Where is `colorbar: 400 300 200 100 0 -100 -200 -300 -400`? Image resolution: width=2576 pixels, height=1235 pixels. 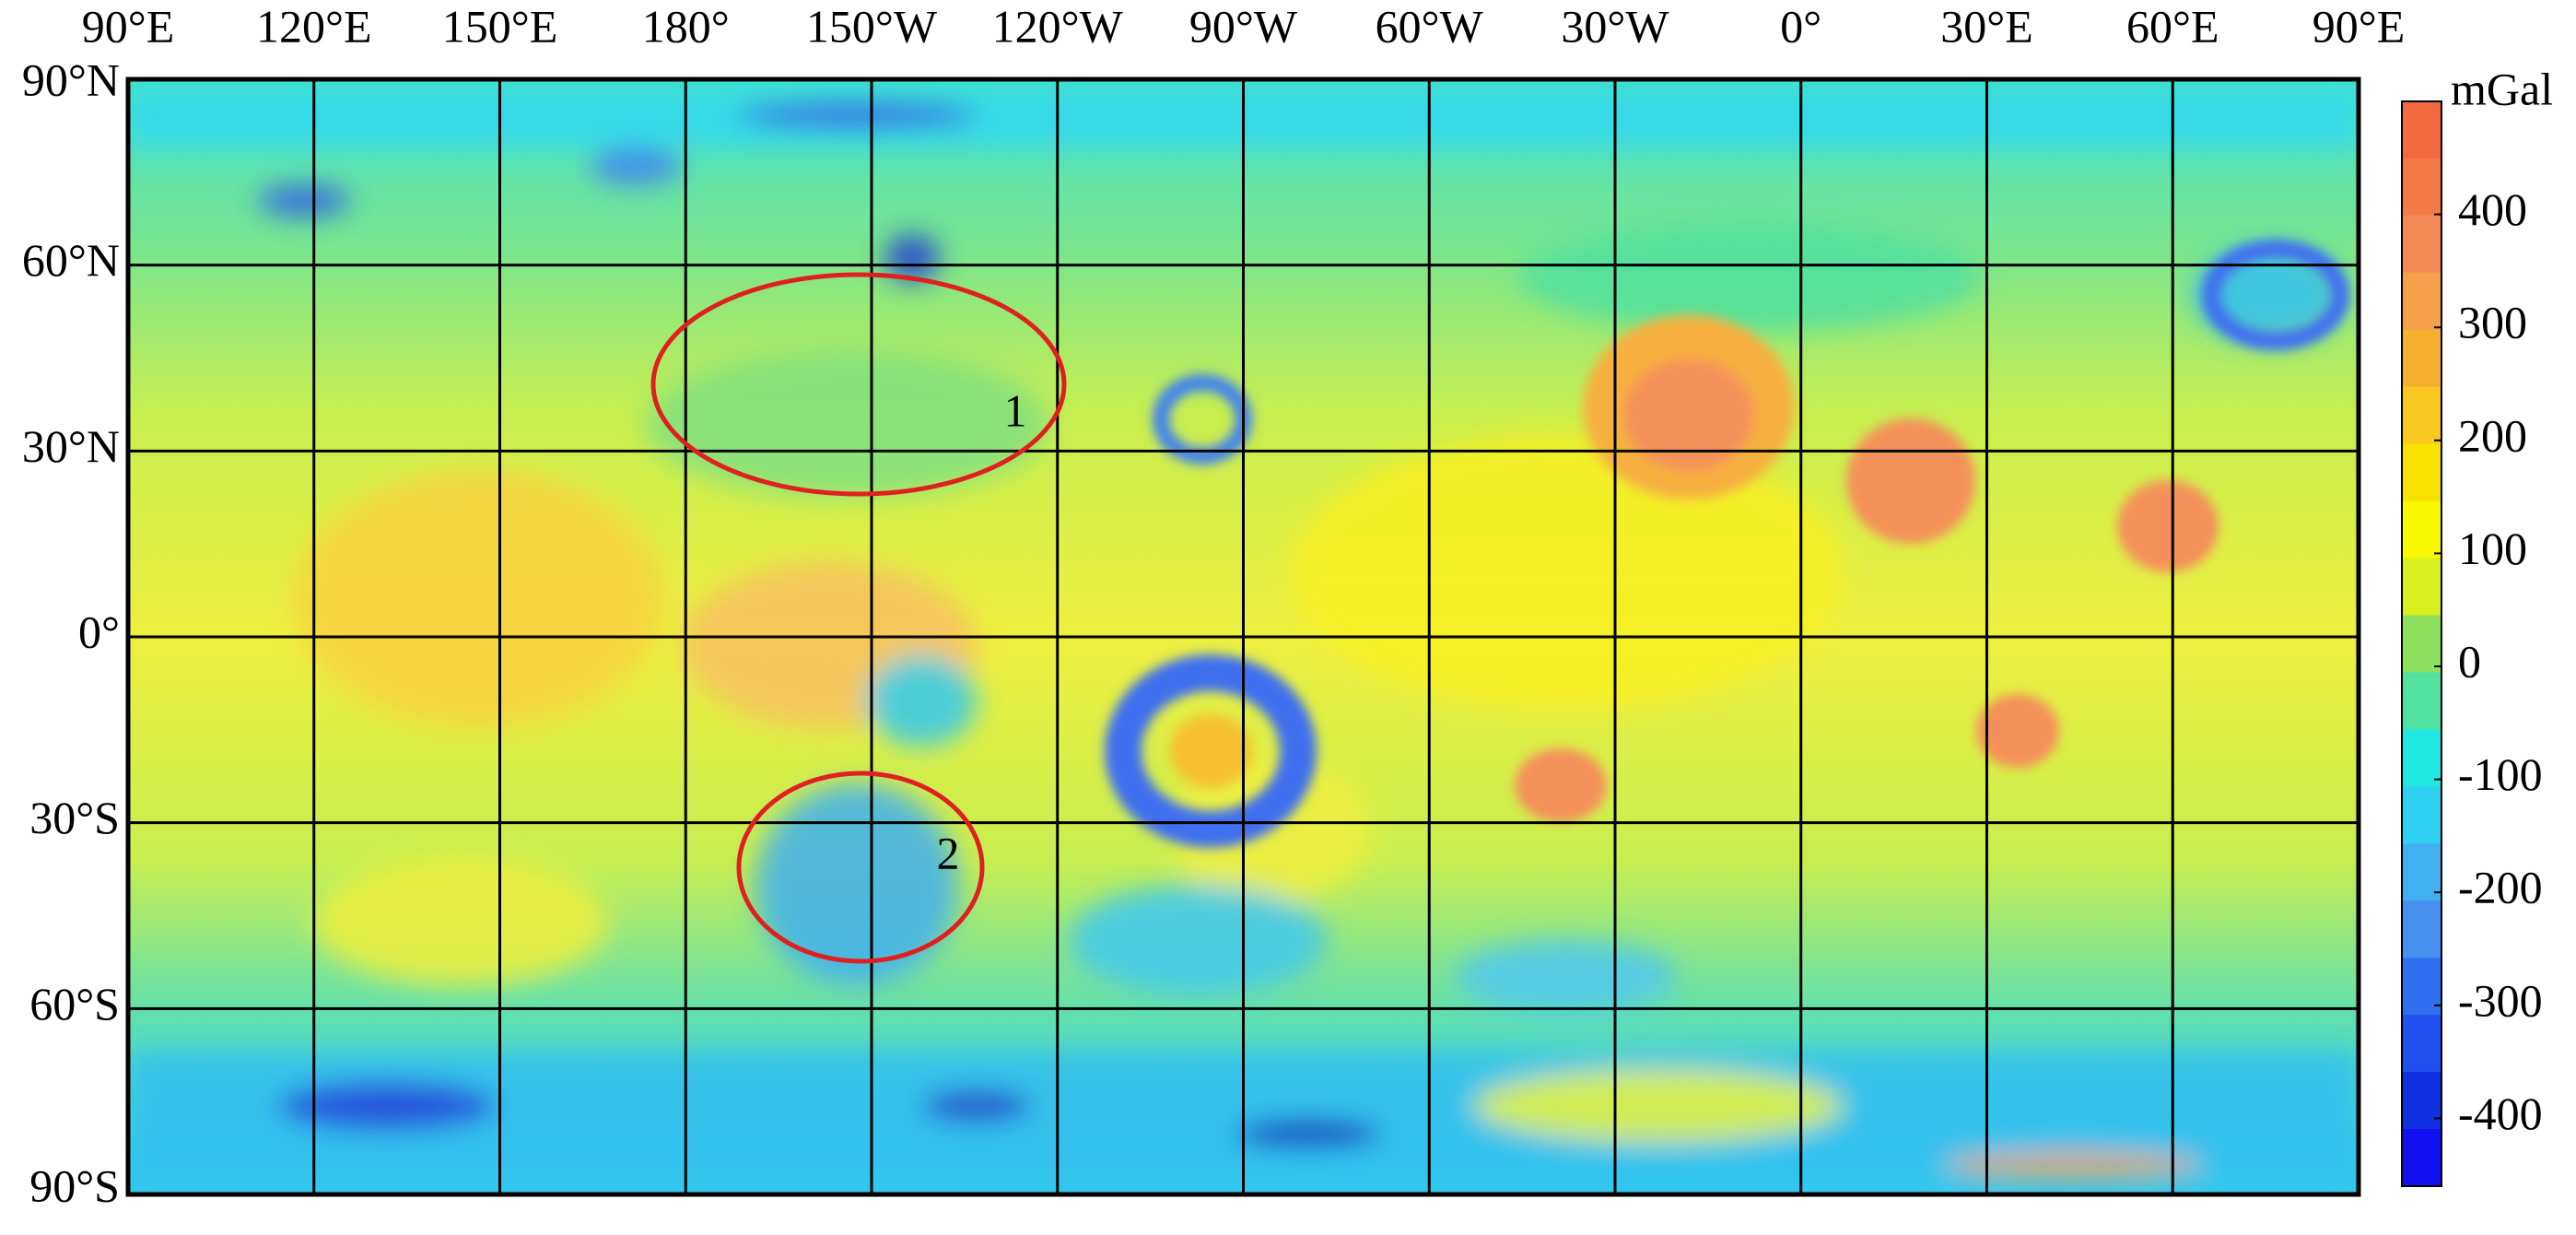
colorbar: 400 300 200 100 0 -100 -200 -300 -400 is located at coordinates (2472, 643).